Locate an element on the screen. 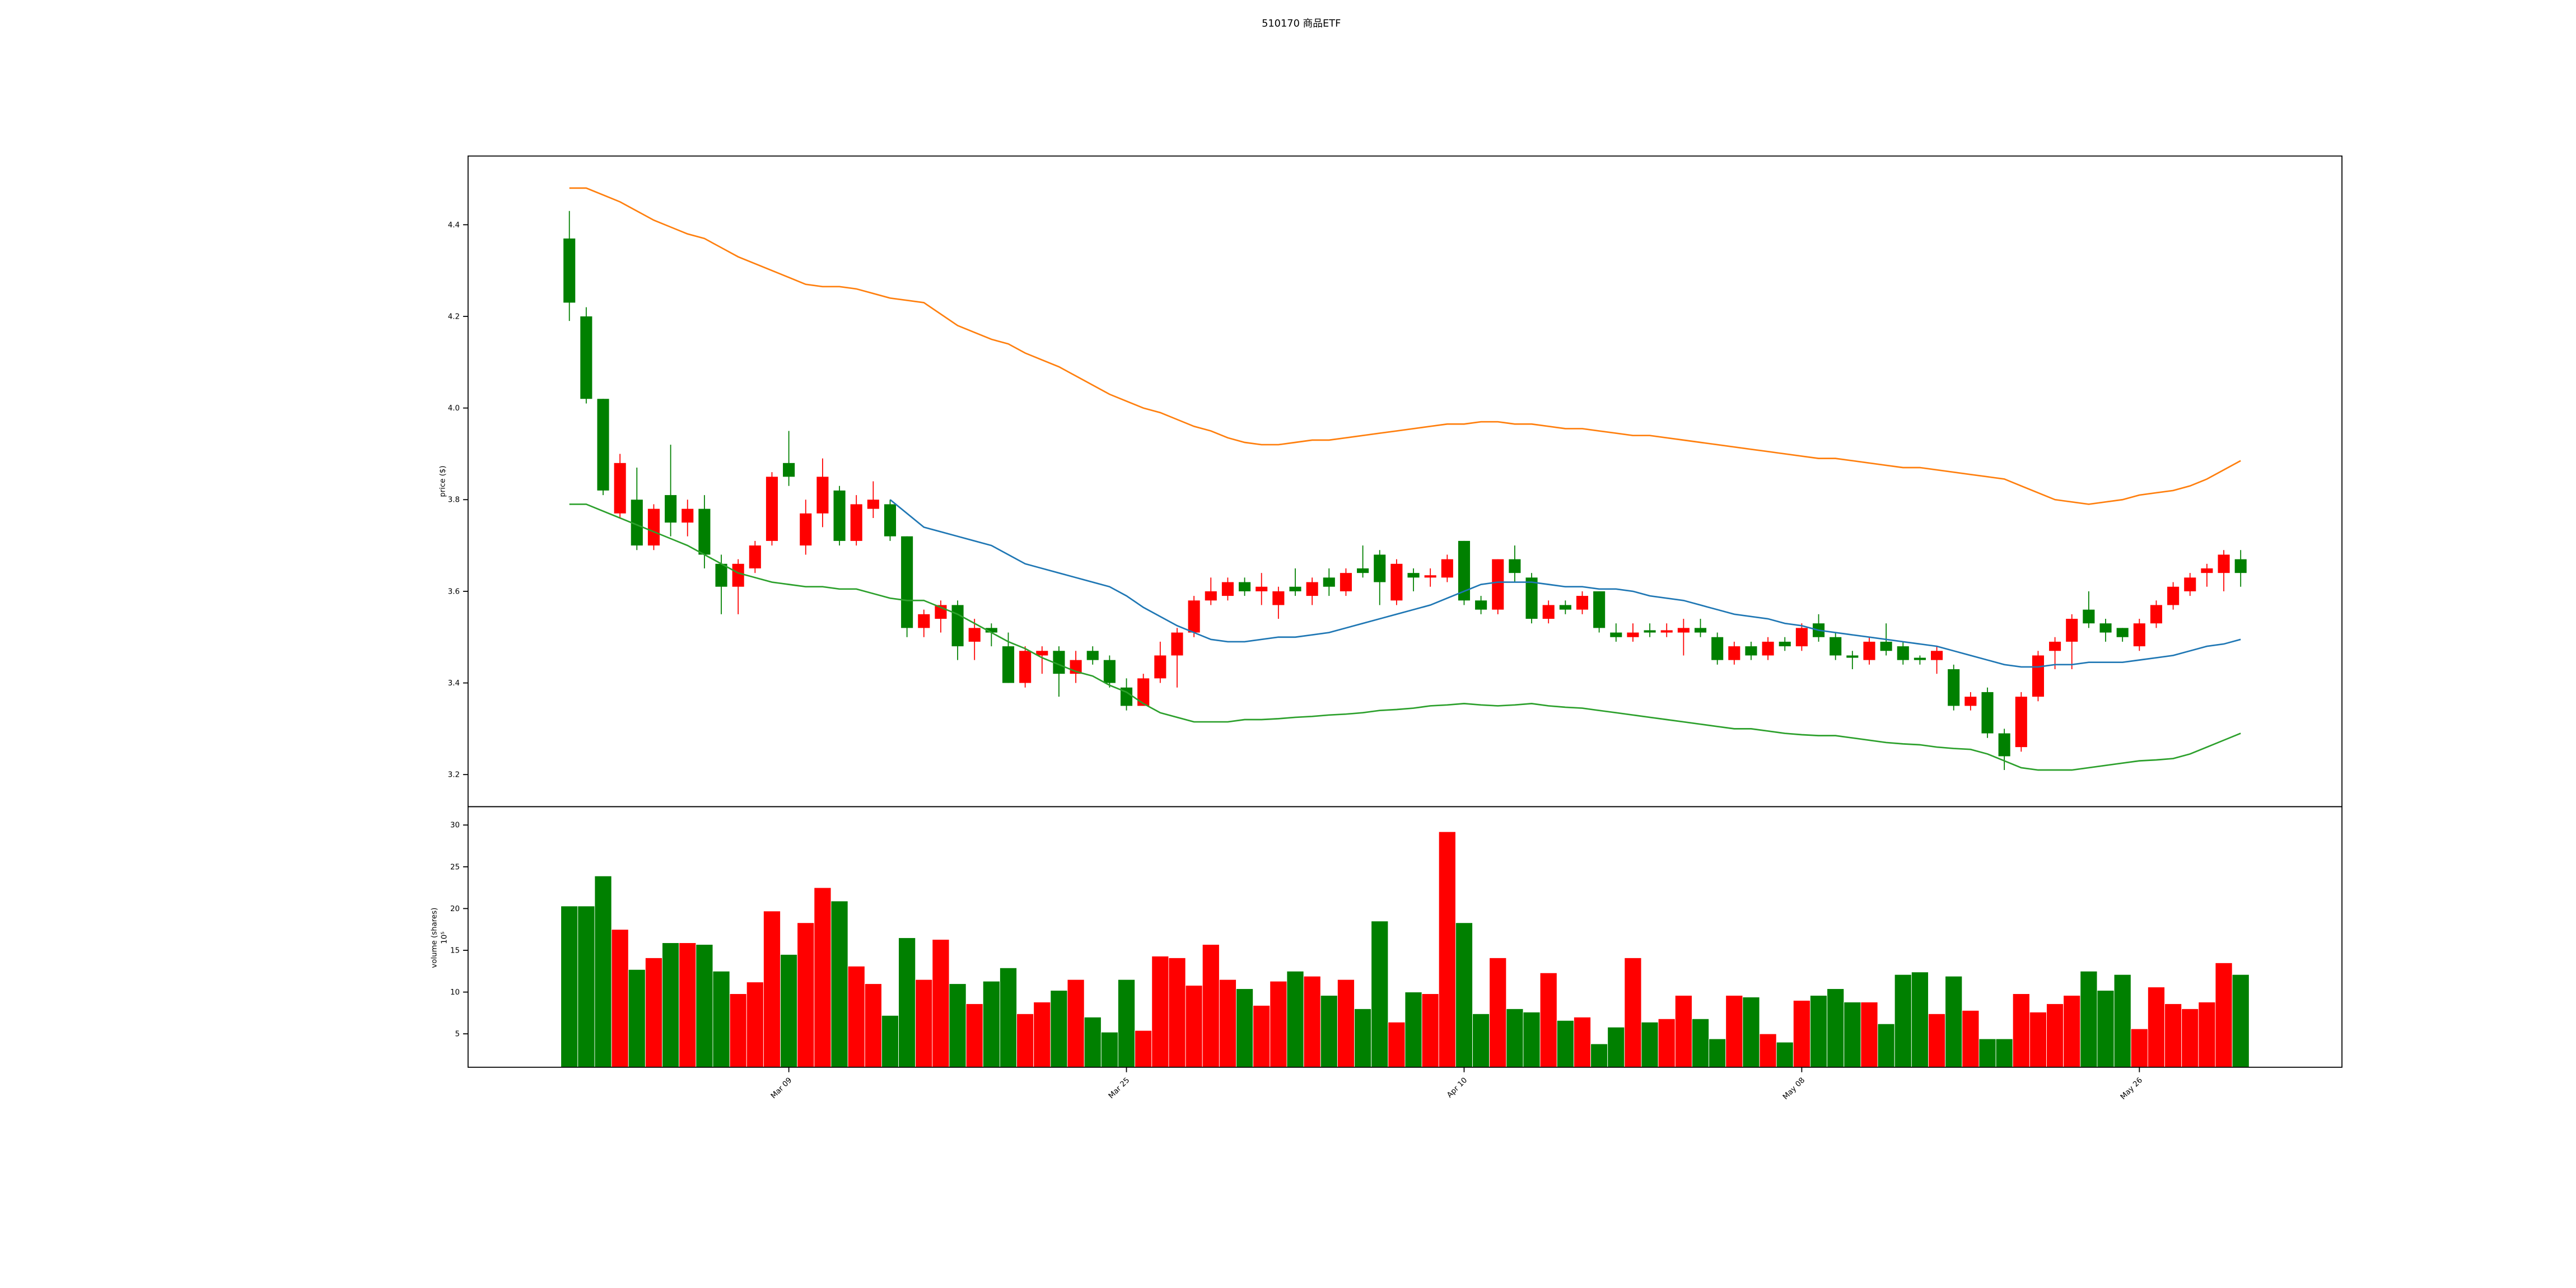 The image size is (2576, 1288). y-tick-label: 3.2 is located at coordinates (454, 776).